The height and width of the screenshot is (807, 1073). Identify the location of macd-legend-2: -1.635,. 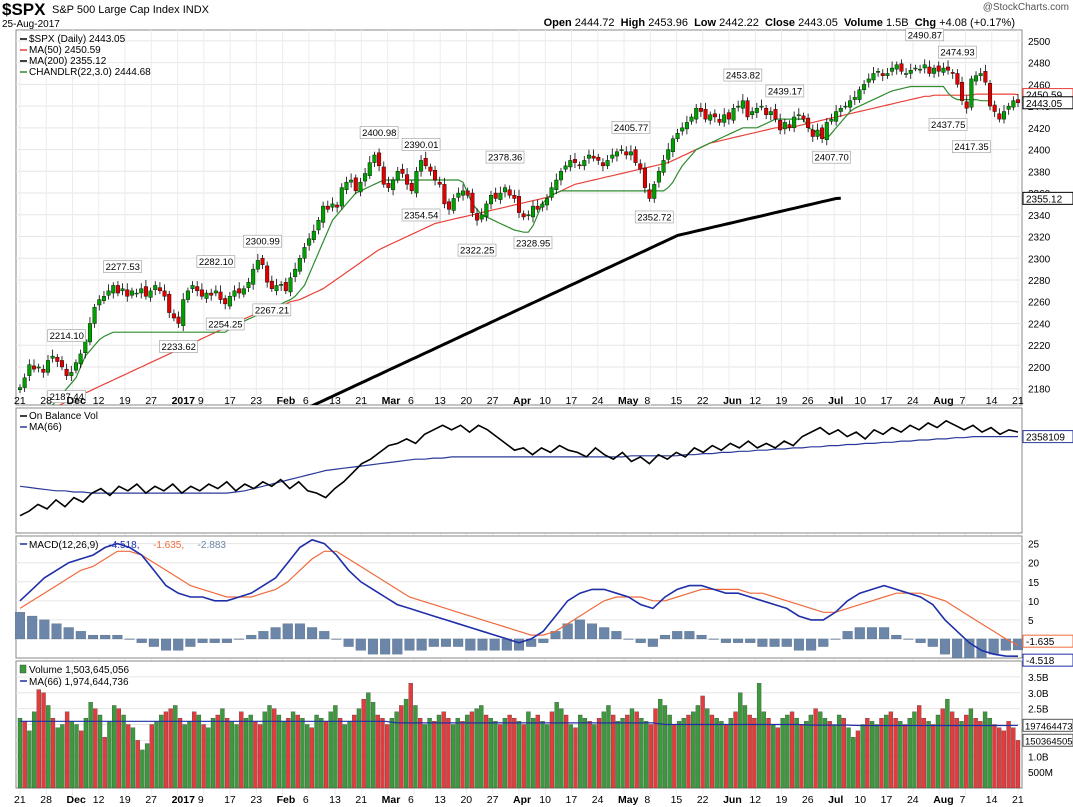
(168, 545).